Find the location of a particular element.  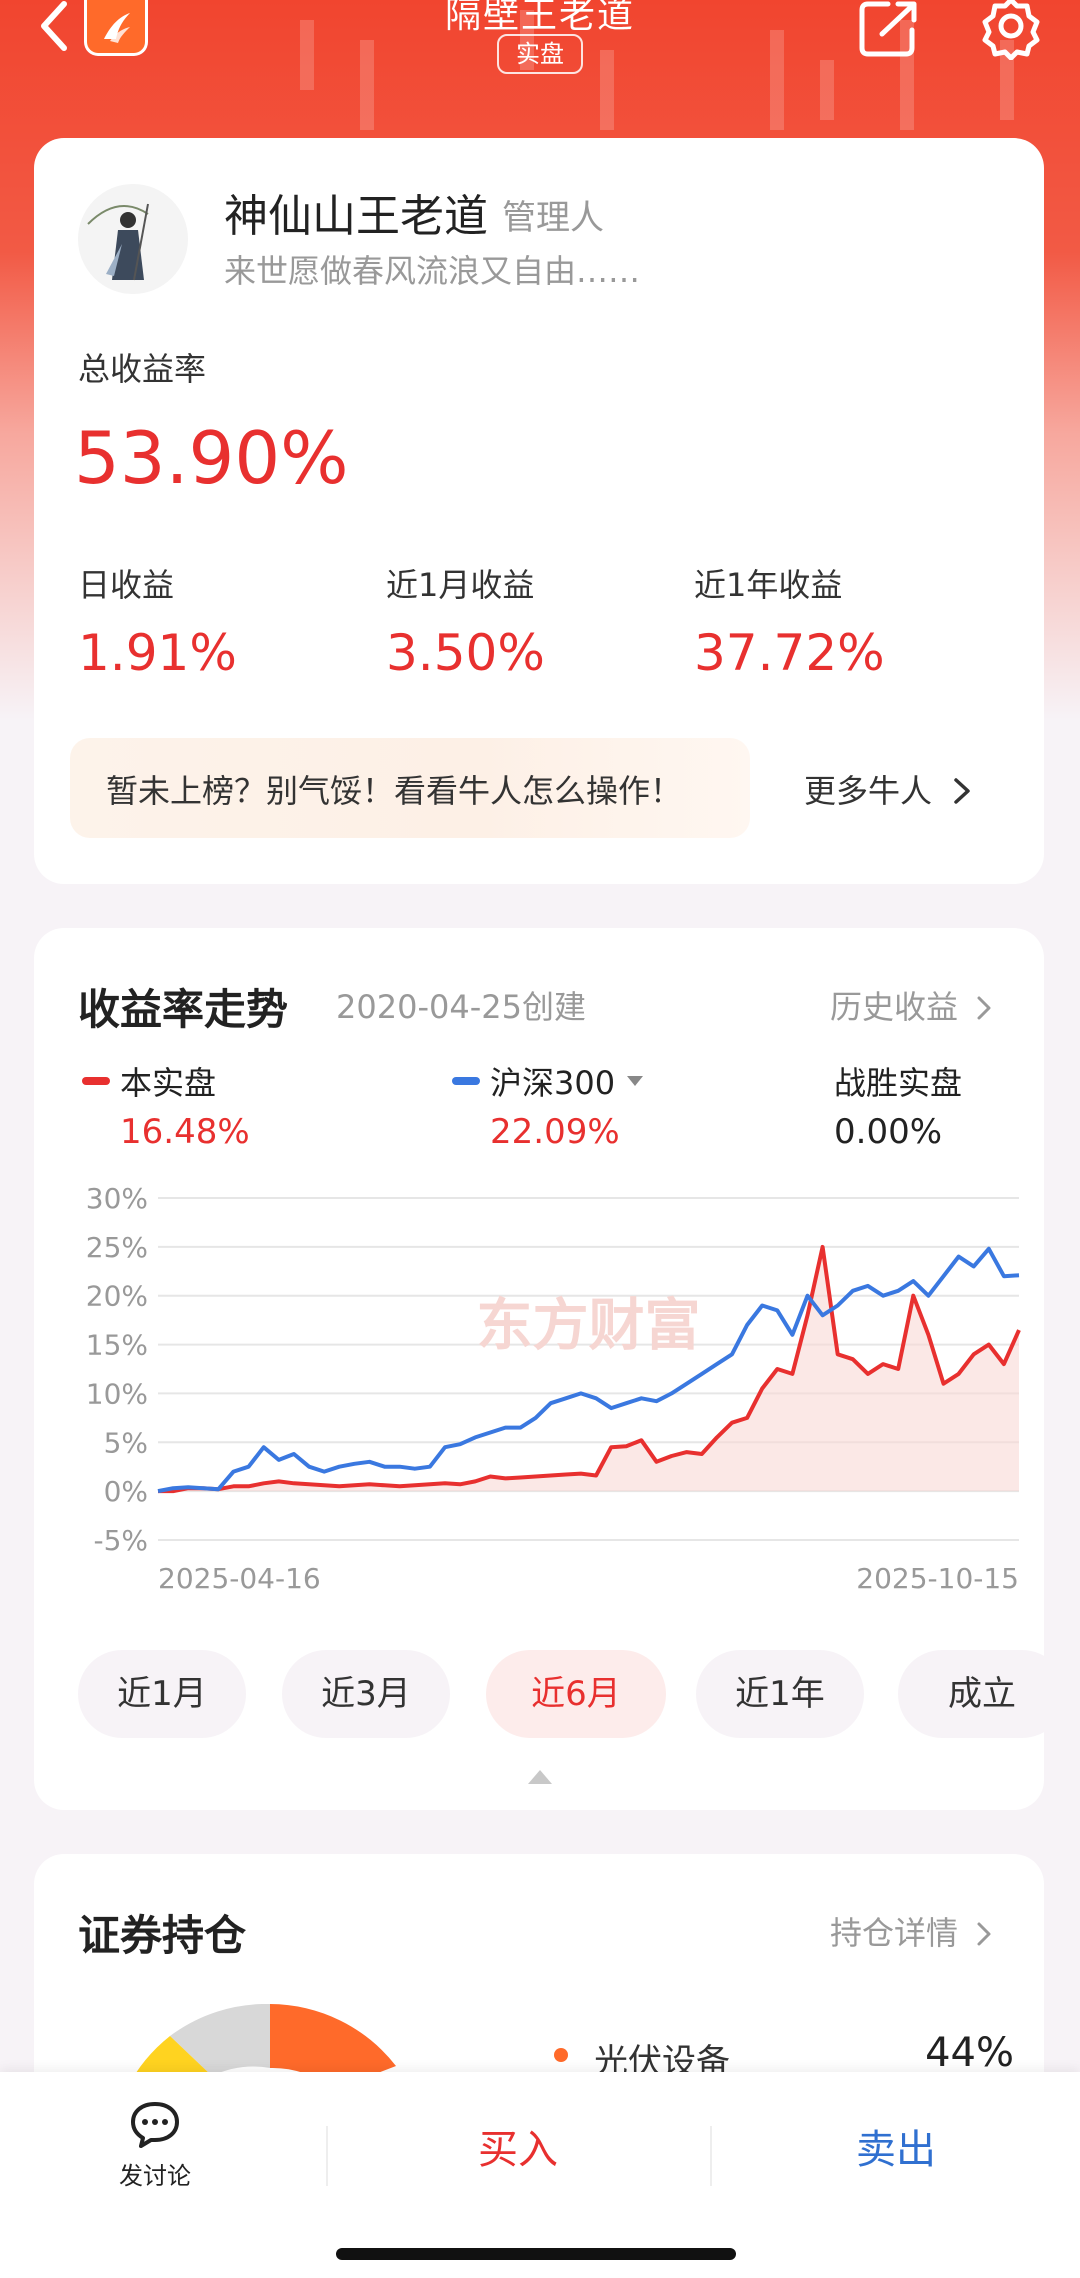

manager-name: 神仙山王老道 is located at coordinates (356, 216).